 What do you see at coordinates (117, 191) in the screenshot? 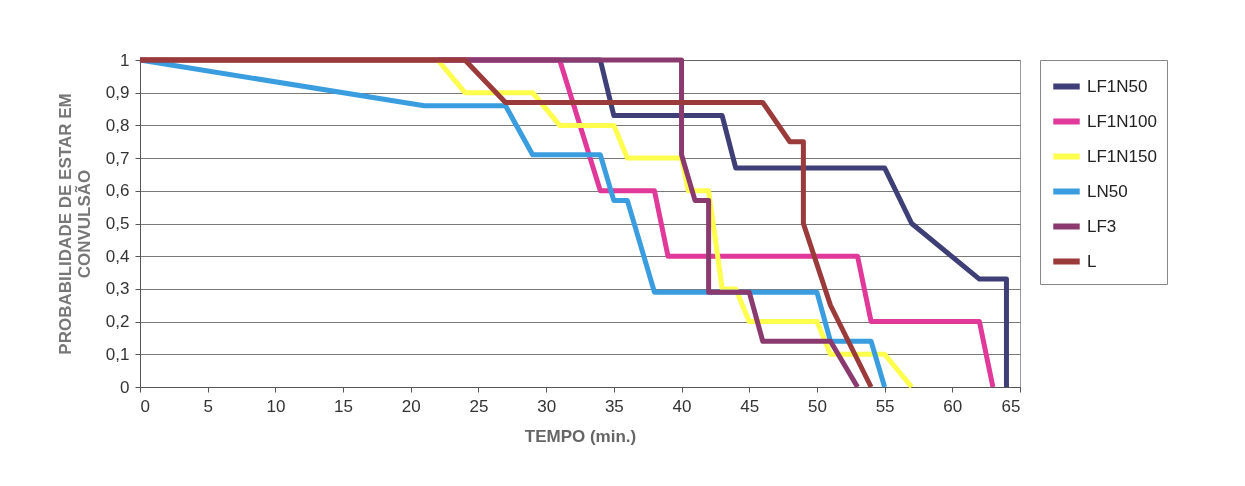
I see `y-tick-label: 0,6` at bounding box center [117, 191].